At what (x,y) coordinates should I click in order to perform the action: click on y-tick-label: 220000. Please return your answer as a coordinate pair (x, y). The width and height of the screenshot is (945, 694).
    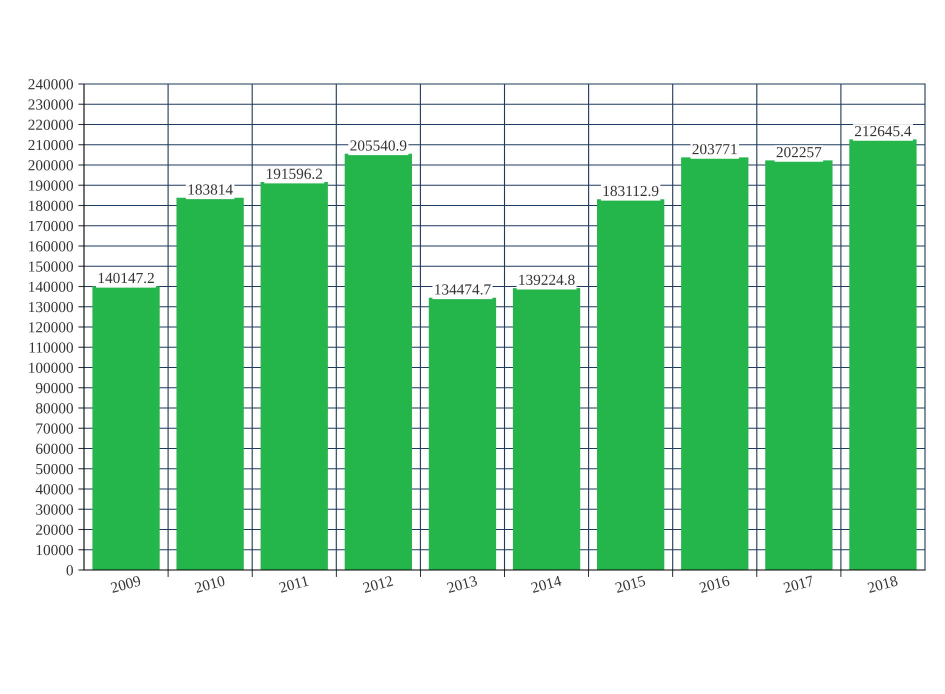
    Looking at the image, I should click on (50, 125).